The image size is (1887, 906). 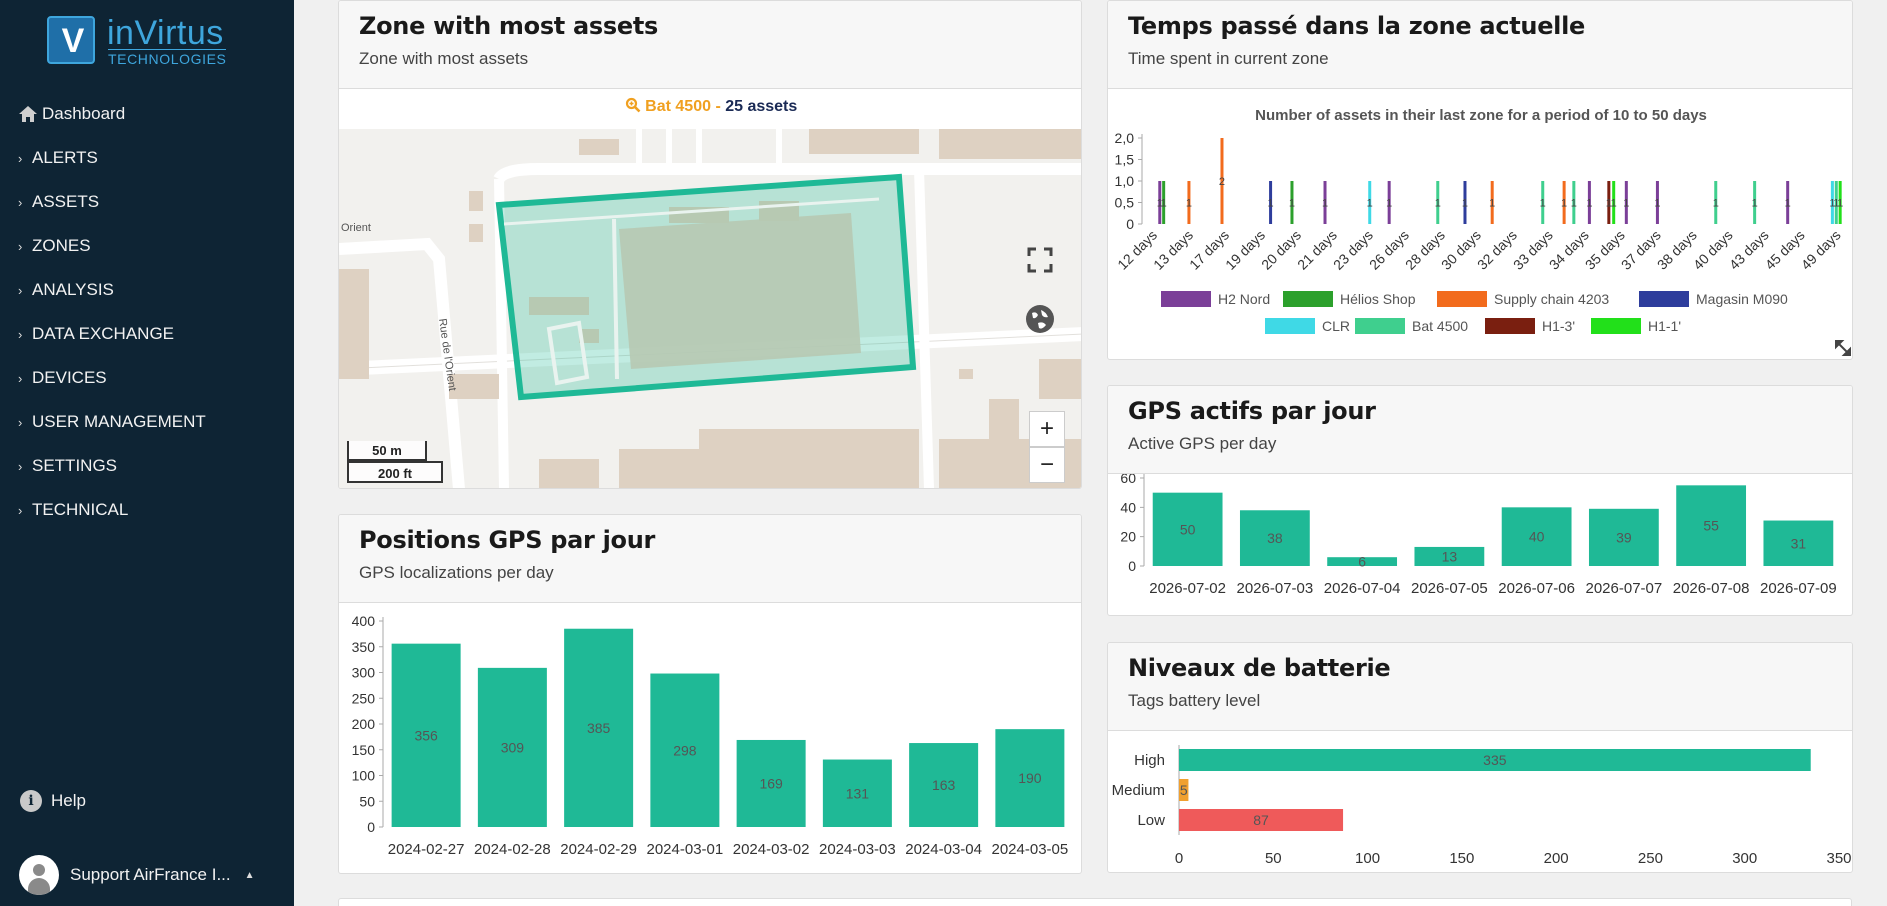 I want to click on nav-item-dashboard: Dashboard, so click(x=147, y=114).